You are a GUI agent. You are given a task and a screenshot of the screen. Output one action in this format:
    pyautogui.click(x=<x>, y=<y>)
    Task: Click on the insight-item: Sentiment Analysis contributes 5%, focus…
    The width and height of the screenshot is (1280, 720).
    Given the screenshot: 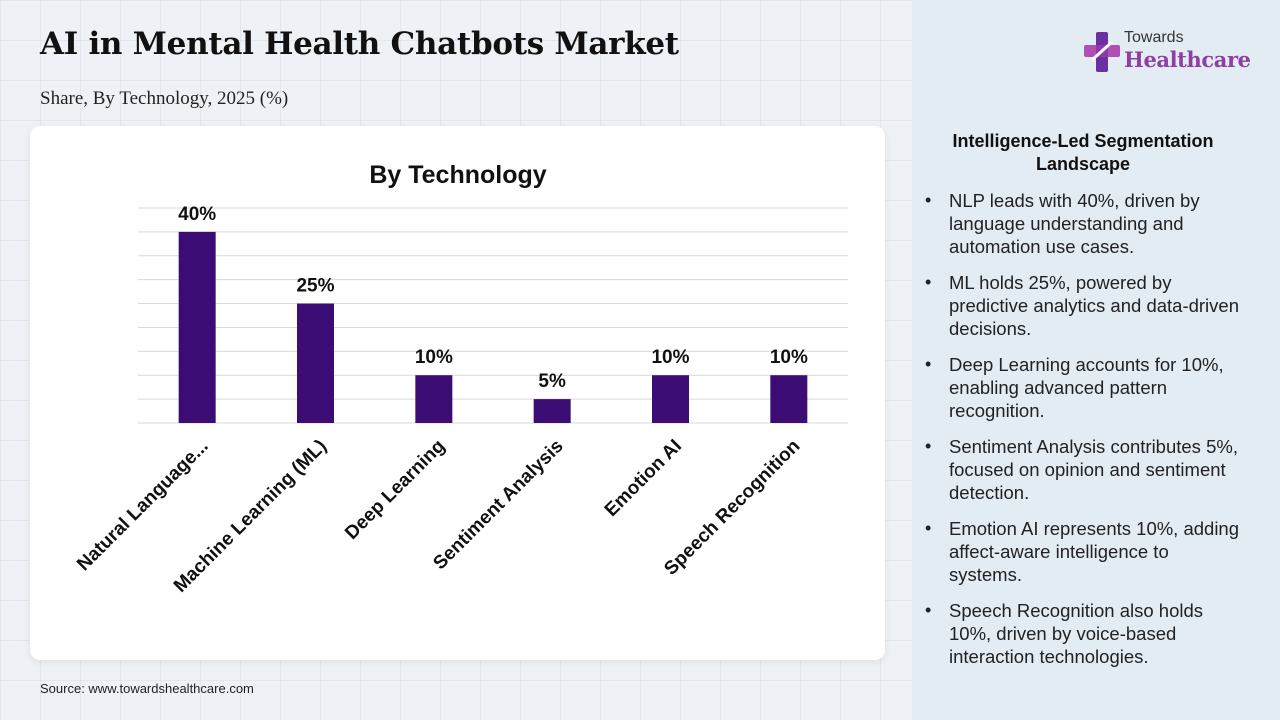 What is the action you would take?
    pyautogui.click(x=1085, y=469)
    